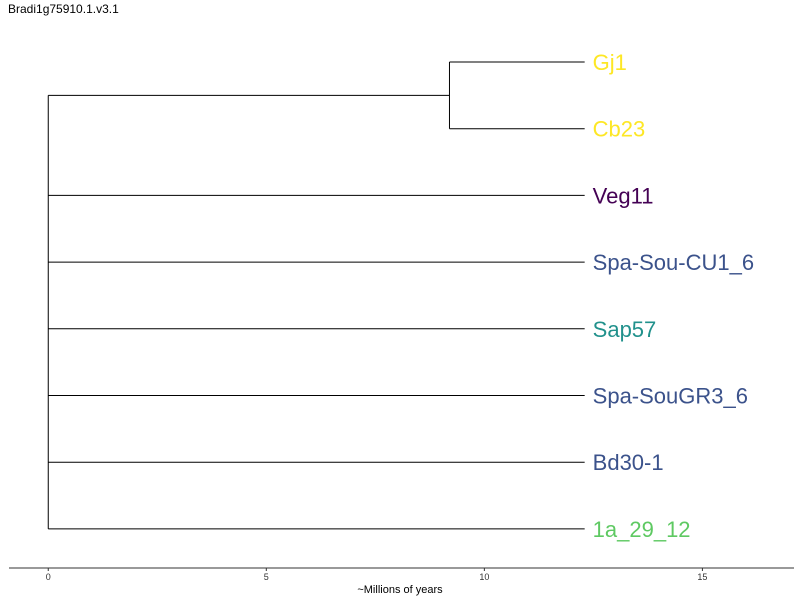 Image resolution: width=800 pixels, height=600 pixels. What do you see at coordinates (673, 262) in the screenshot?
I see `tip-label: Spa-Sou-CU1_6` at bounding box center [673, 262].